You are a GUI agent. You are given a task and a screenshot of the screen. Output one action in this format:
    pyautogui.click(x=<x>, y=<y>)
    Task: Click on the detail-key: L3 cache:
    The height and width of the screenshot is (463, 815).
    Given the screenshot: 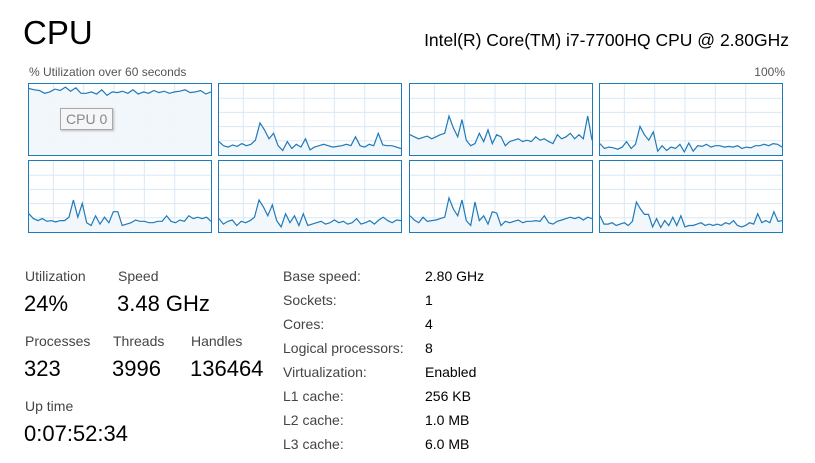 What is the action you would take?
    pyautogui.click(x=313, y=444)
    